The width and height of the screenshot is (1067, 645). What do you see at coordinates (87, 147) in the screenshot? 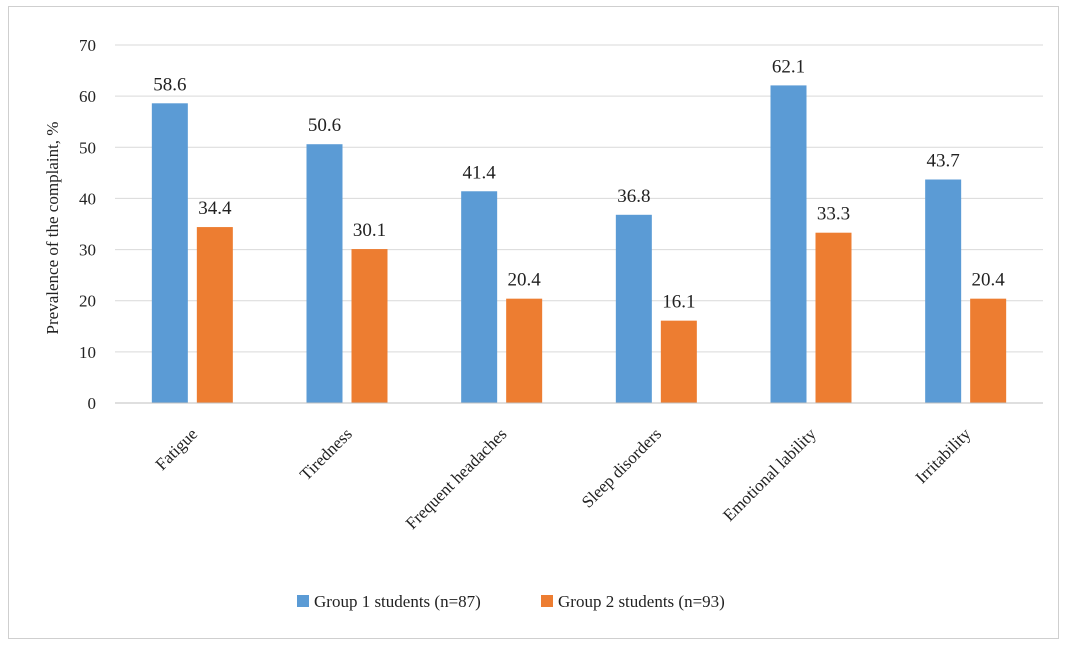
I see `y-tick-label: 50` at bounding box center [87, 147].